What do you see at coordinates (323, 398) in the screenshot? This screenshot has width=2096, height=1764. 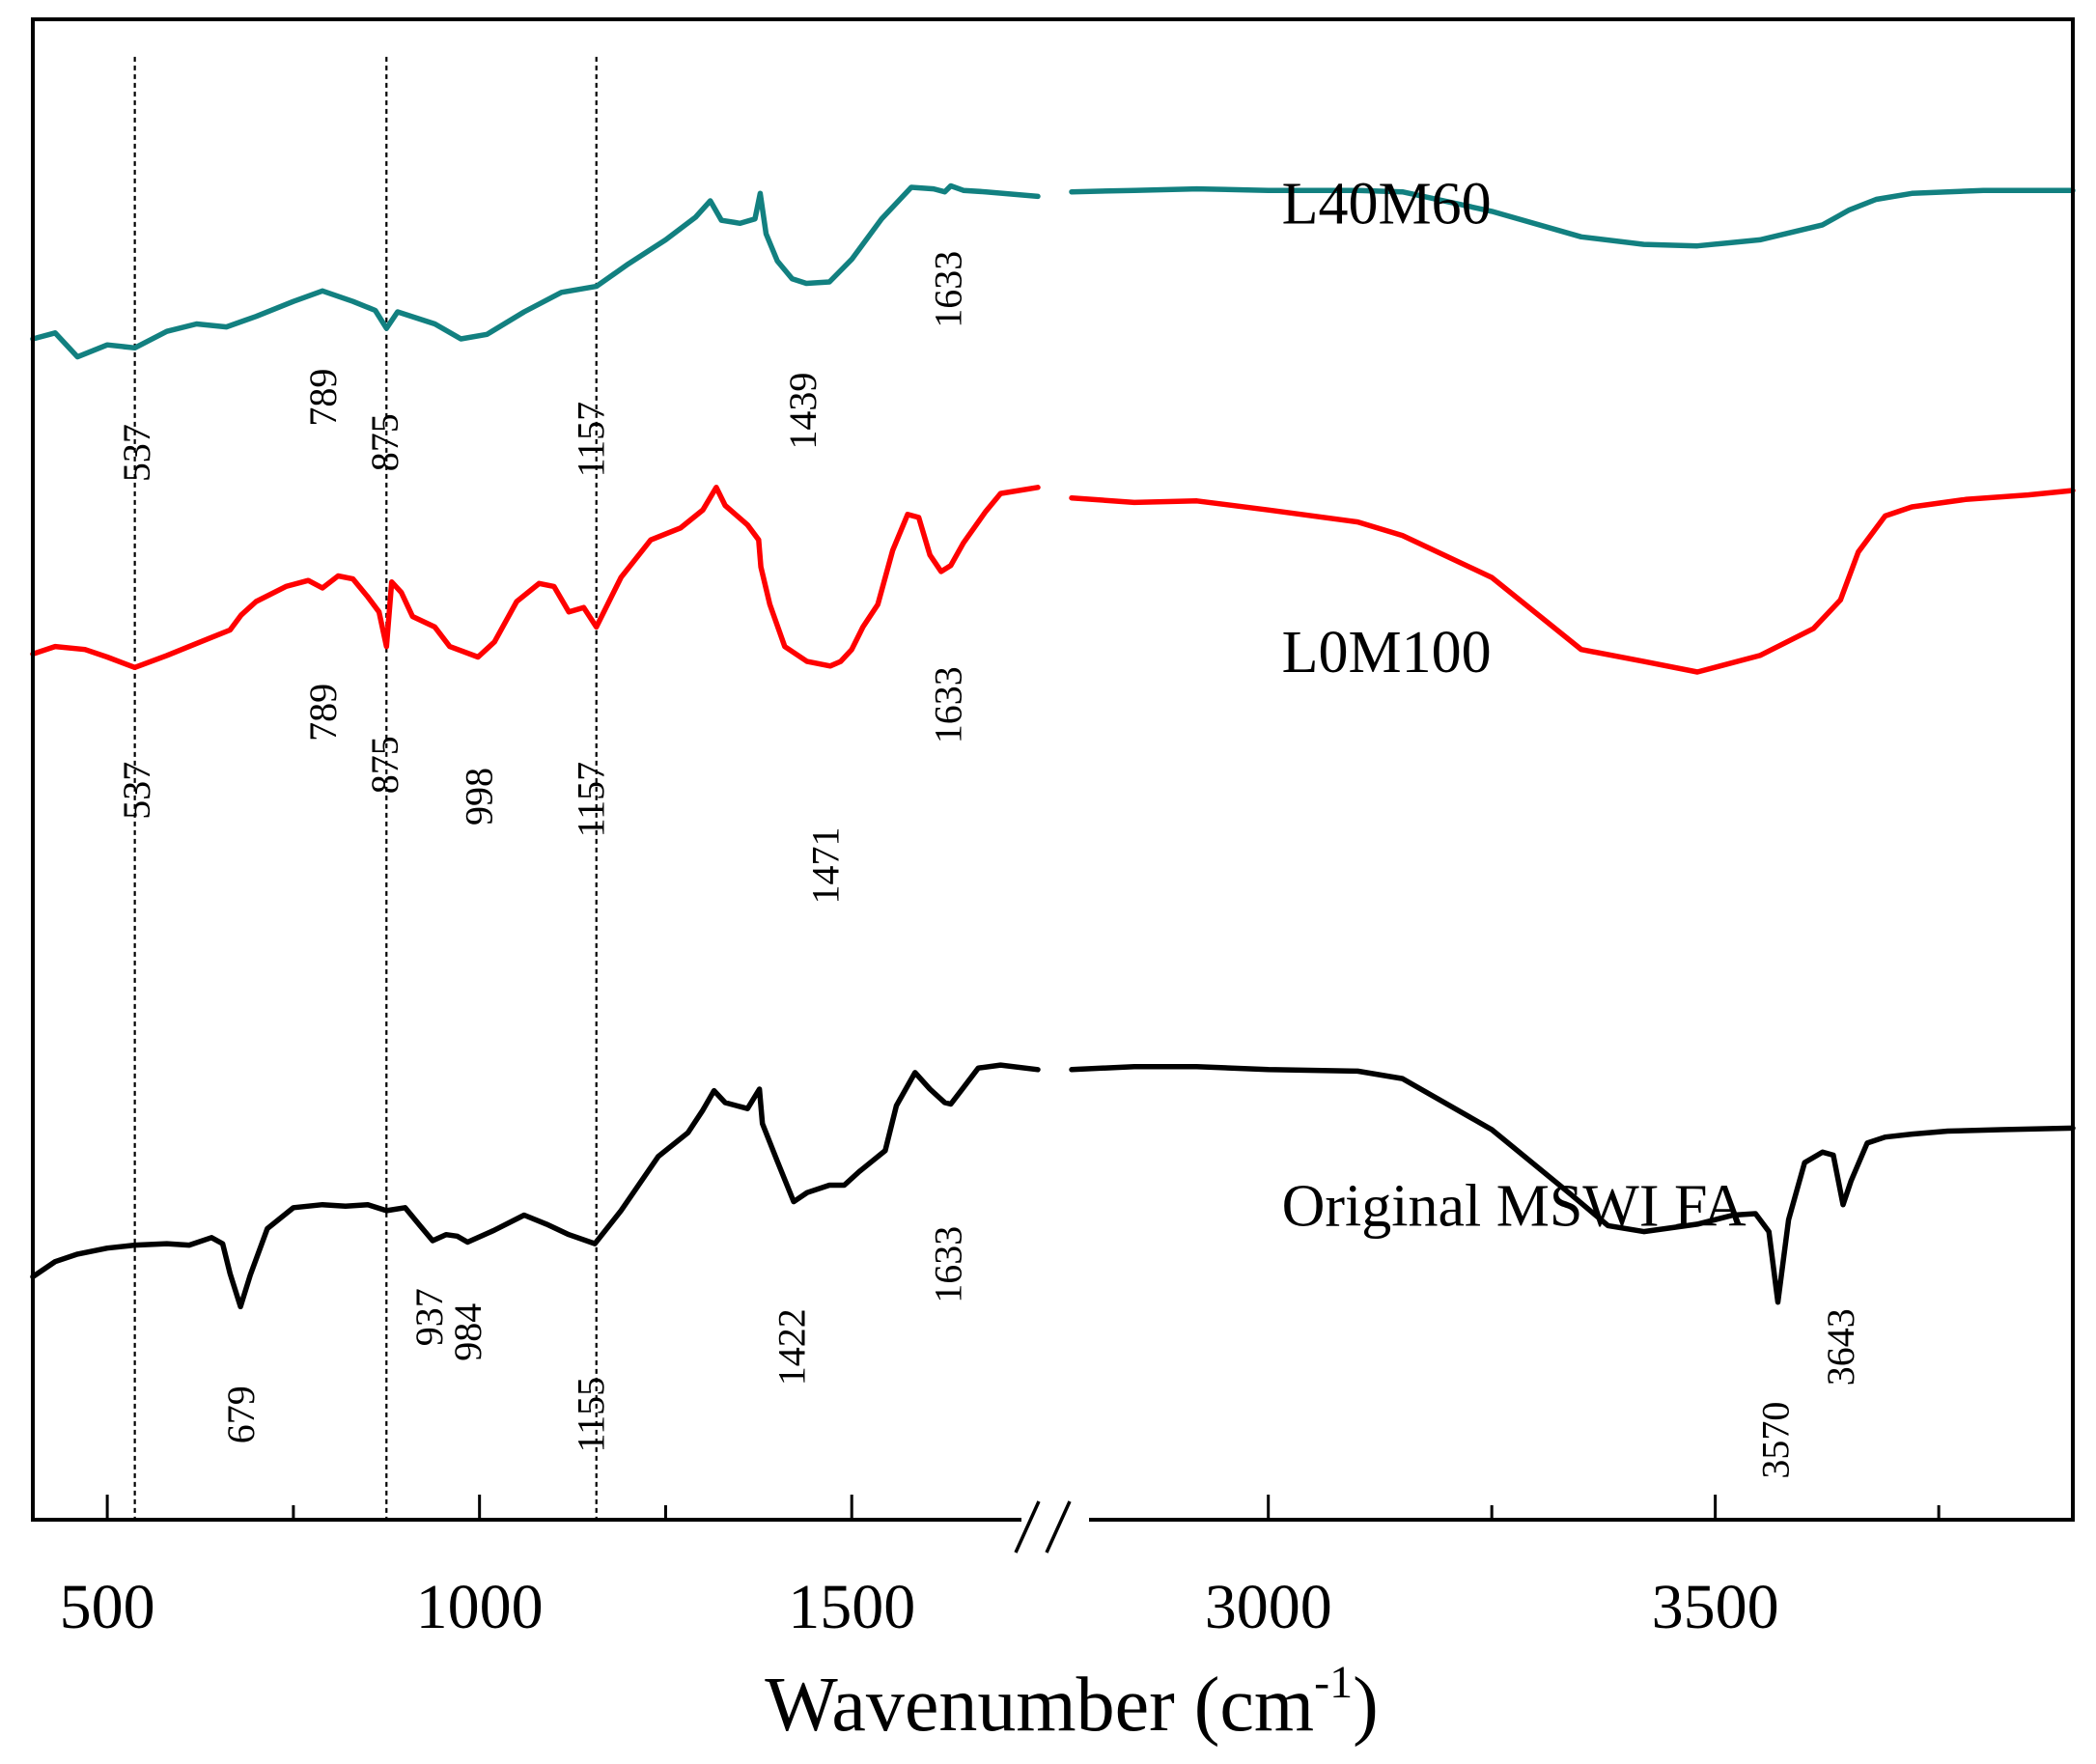 I see `peak-label-789-1: 789` at bounding box center [323, 398].